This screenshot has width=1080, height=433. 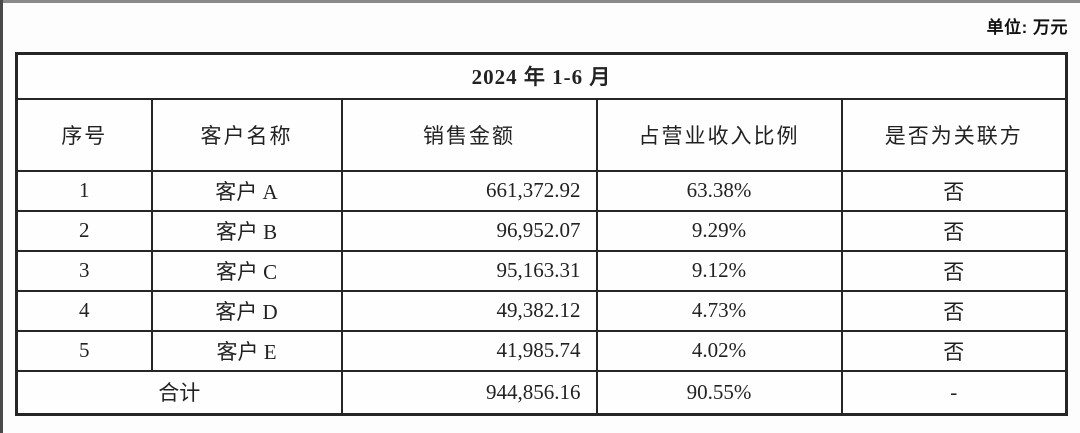 I want to click on page-top-edge, so click(x=540, y=1).